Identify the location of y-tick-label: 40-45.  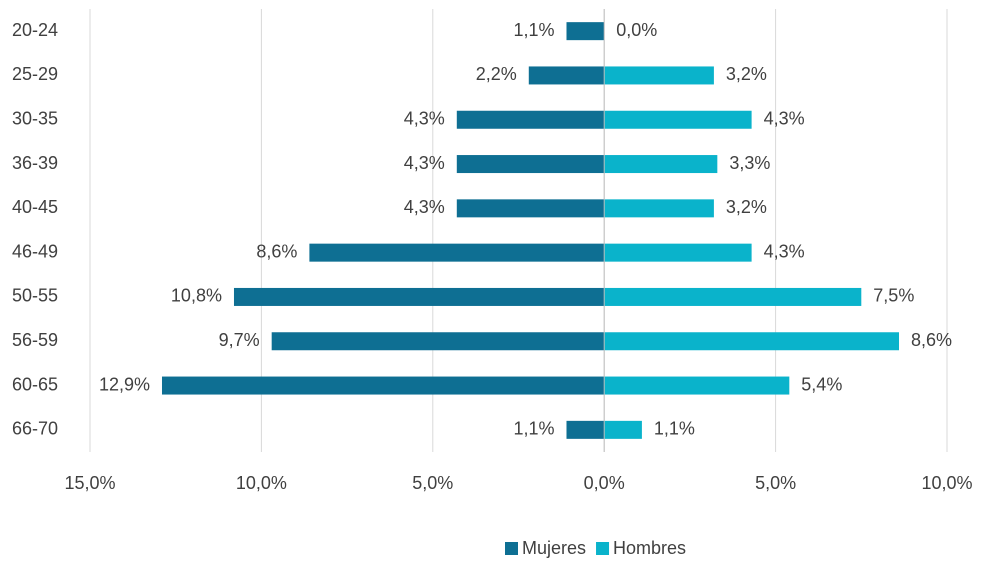
(35, 207).